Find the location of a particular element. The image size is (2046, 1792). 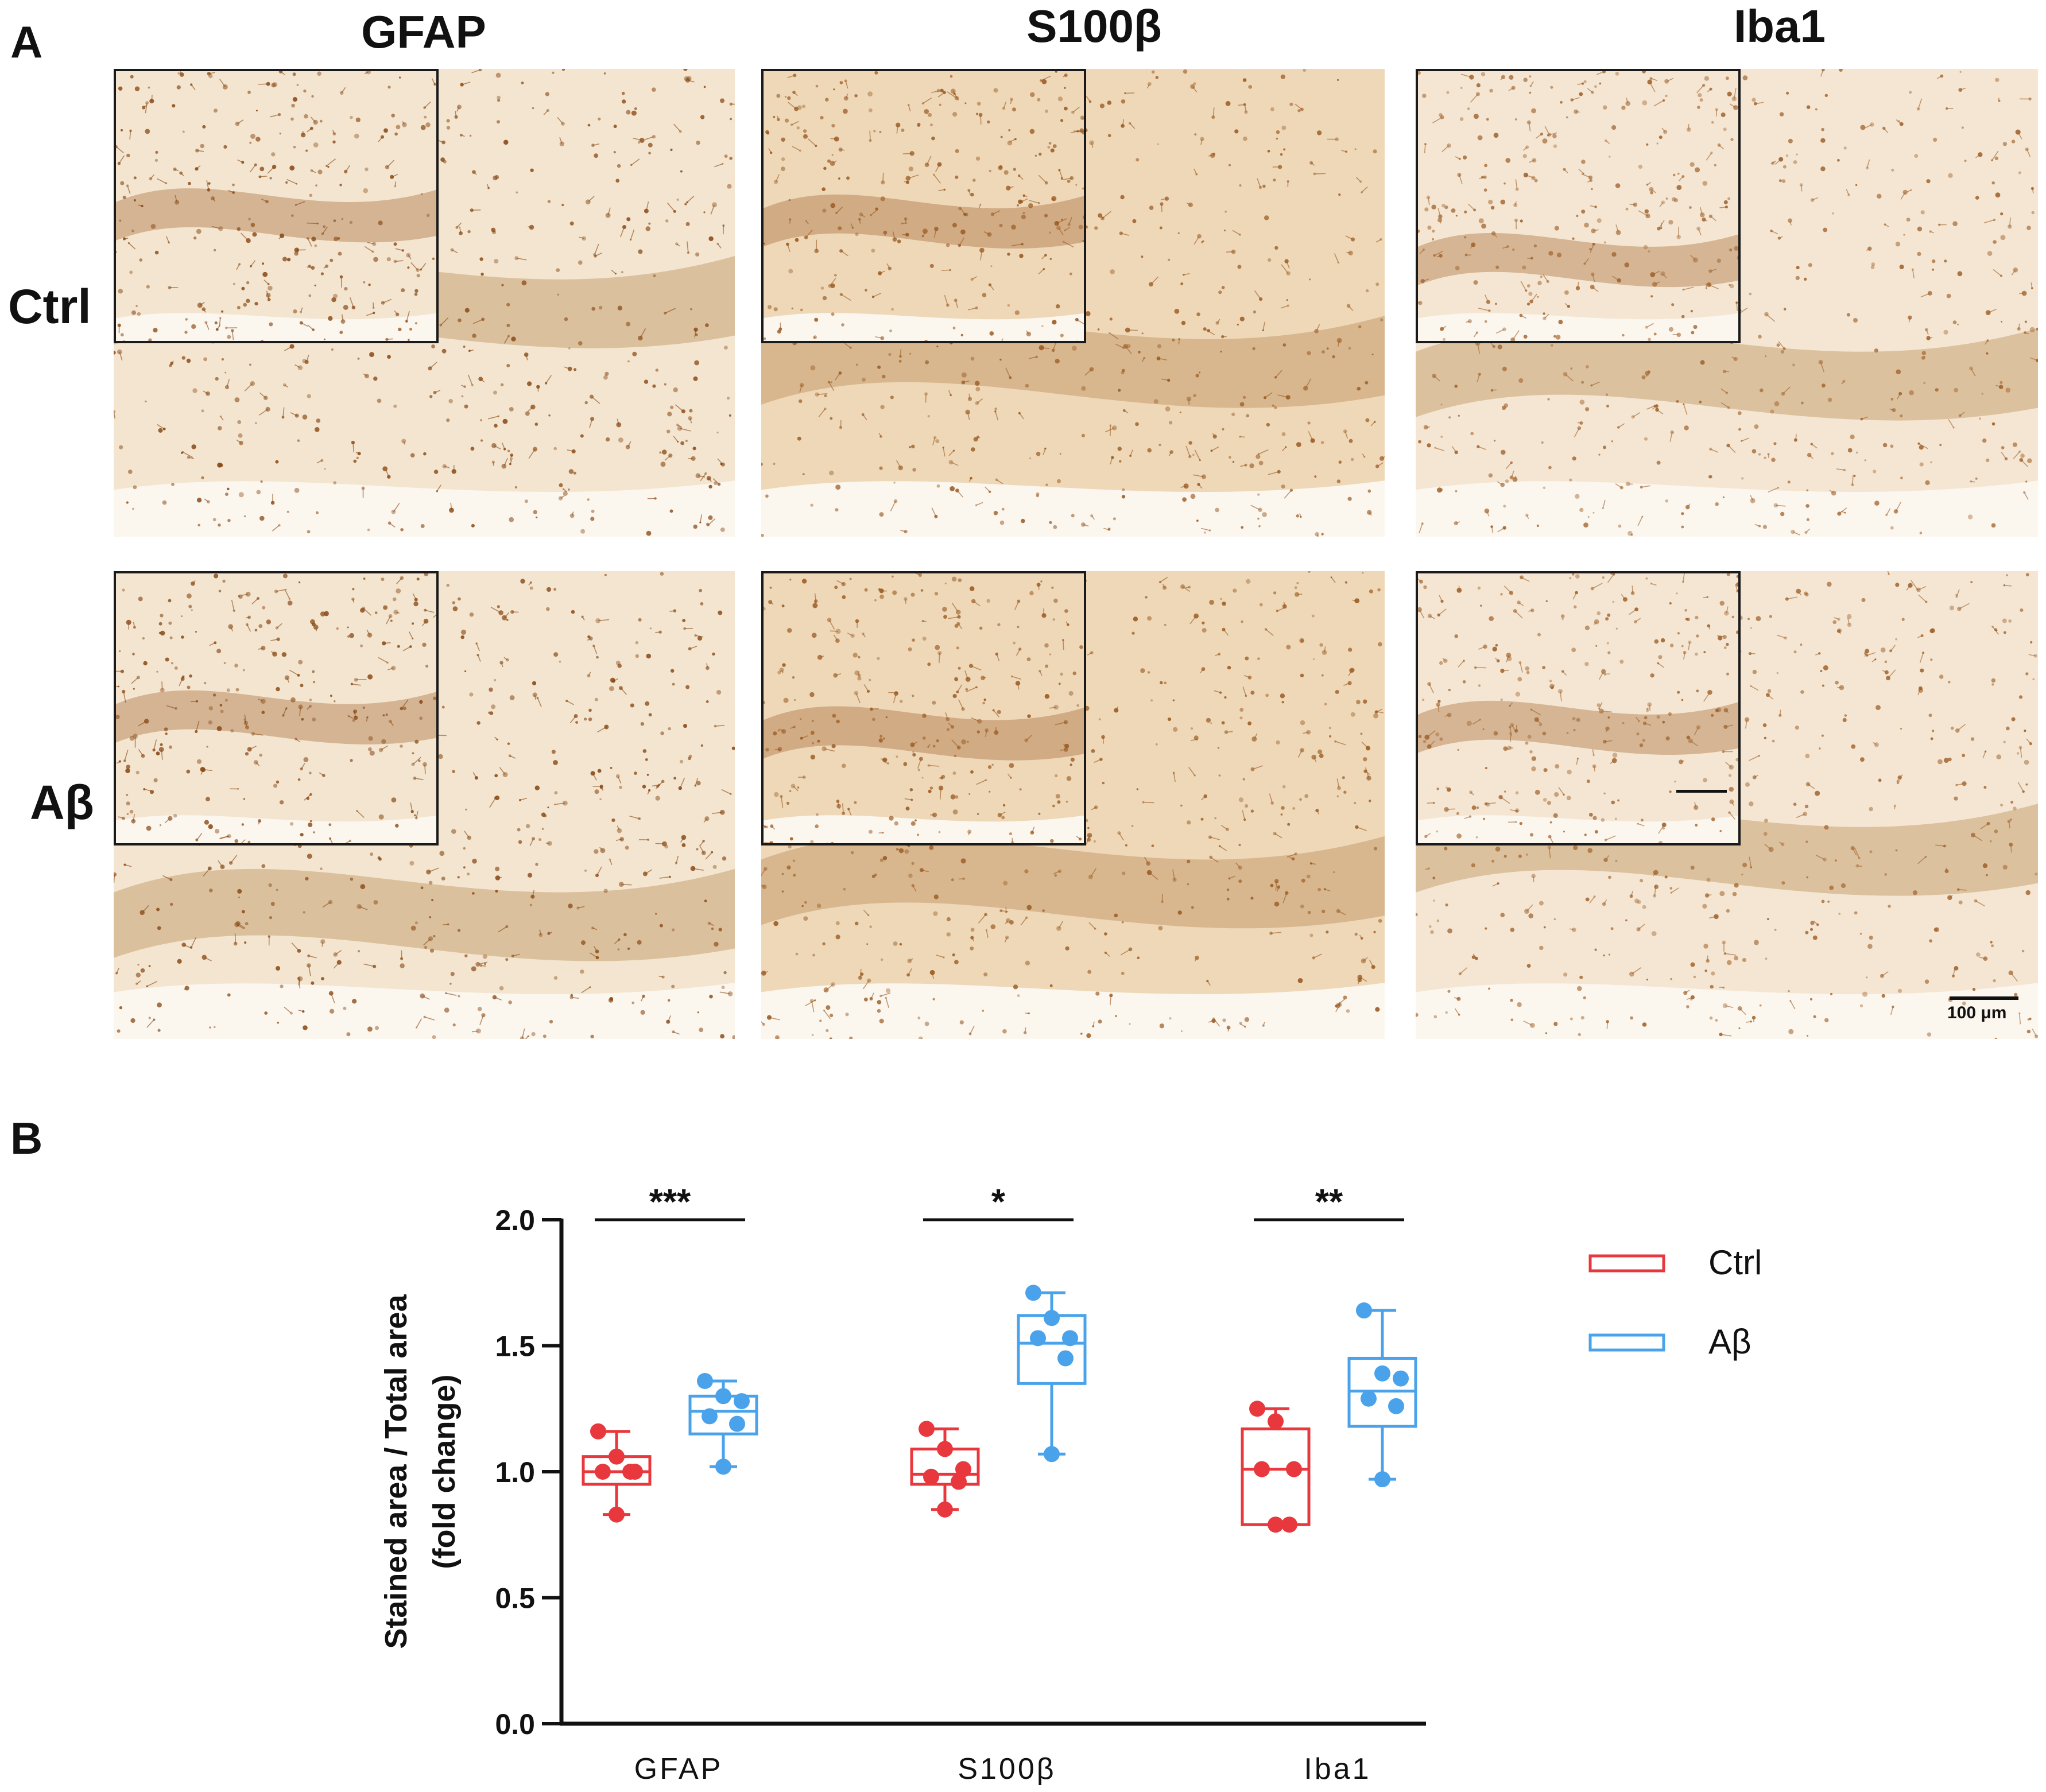

x-tick-label: S100β is located at coordinates (1007, 1769).